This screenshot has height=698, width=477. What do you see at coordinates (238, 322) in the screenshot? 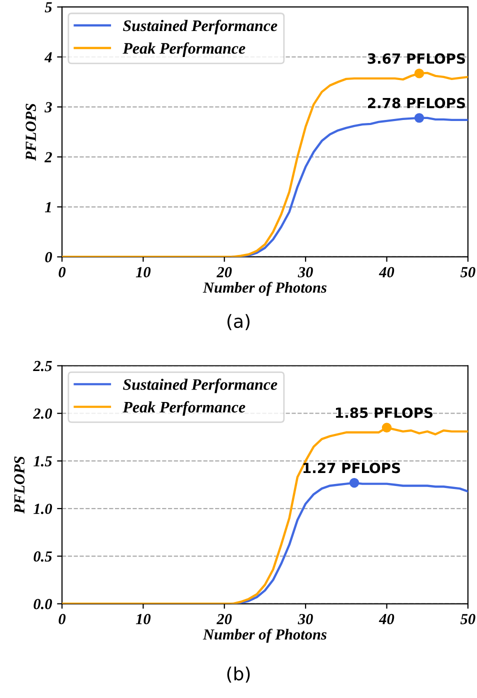
I see `text: (a)` at bounding box center [238, 322].